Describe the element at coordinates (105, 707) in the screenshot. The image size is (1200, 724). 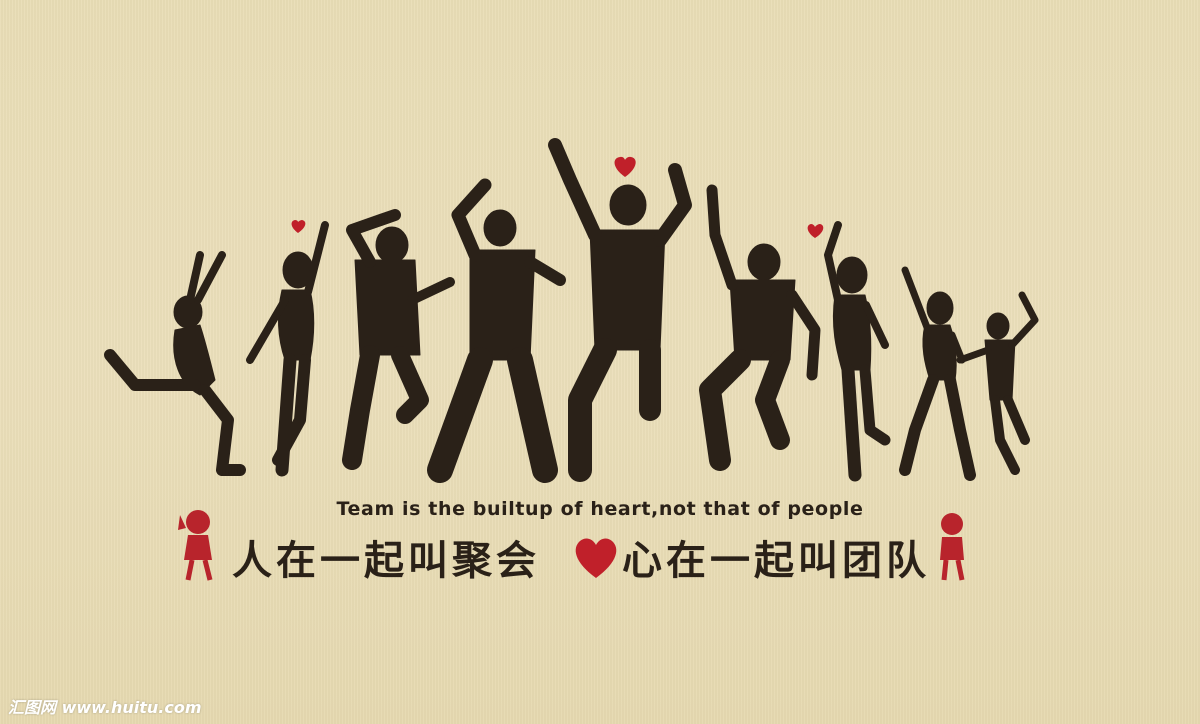
I see `watermark-text: 汇图网 www.huitu.com` at that location.